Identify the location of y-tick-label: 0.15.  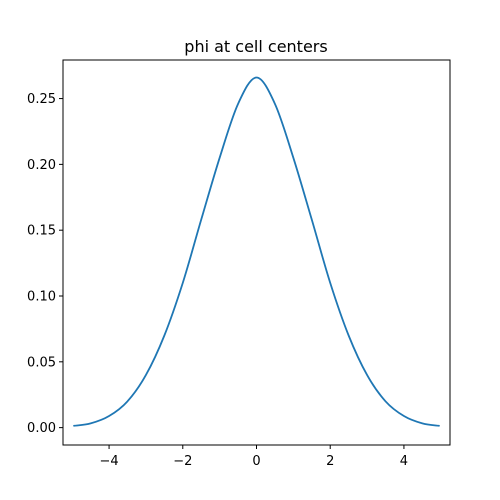
(41, 231).